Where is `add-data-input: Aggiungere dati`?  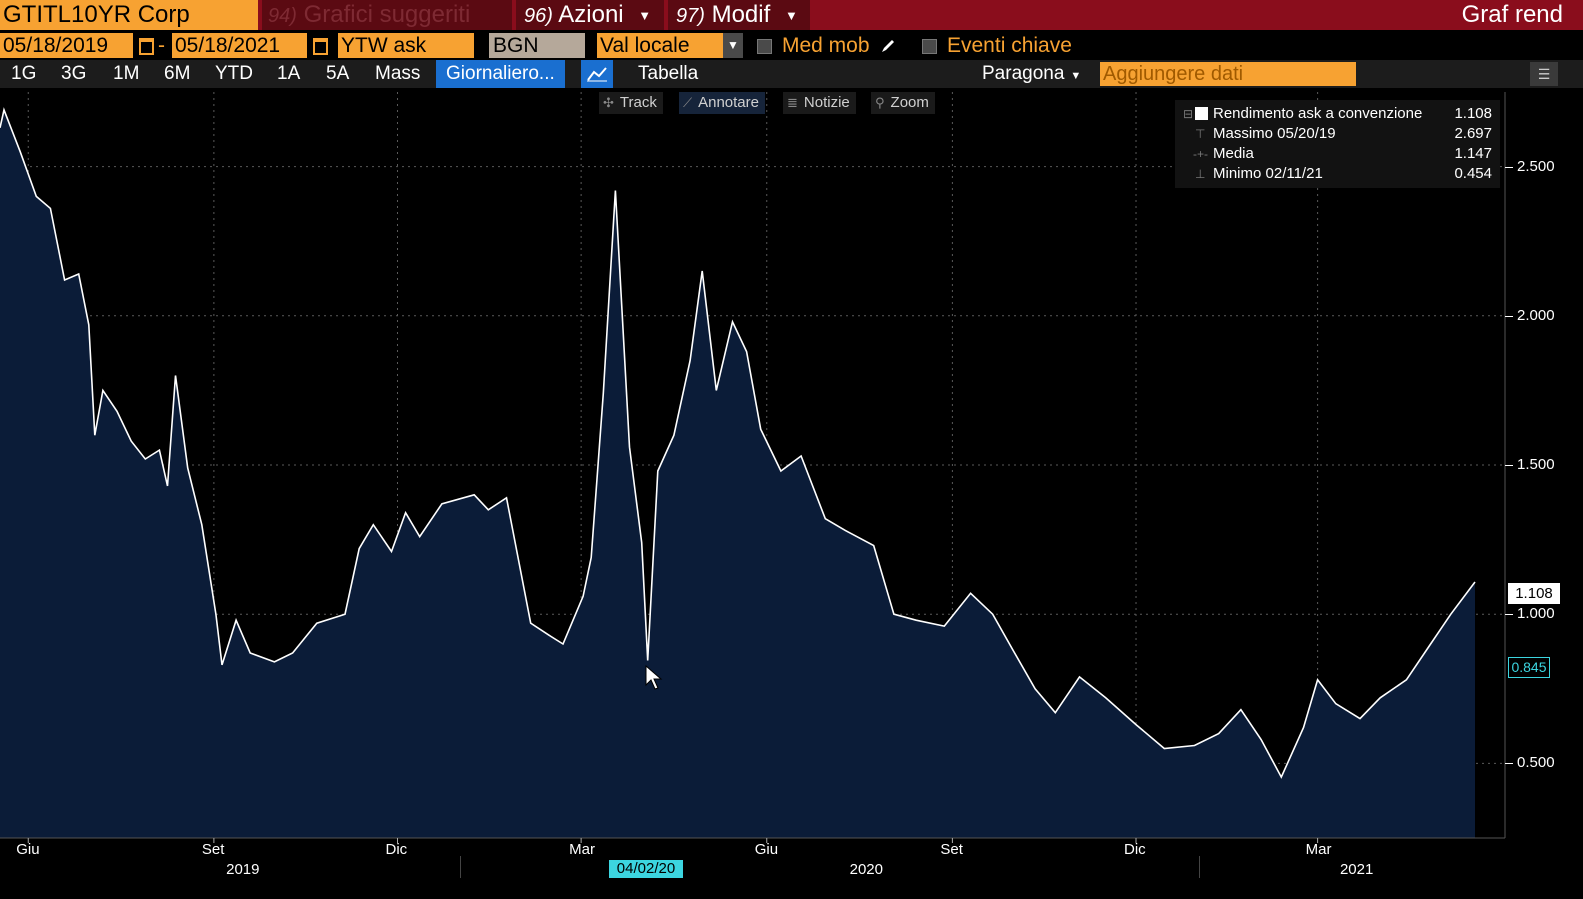 add-data-input: Aggiungere dati is located at coordinates (1228, 74).